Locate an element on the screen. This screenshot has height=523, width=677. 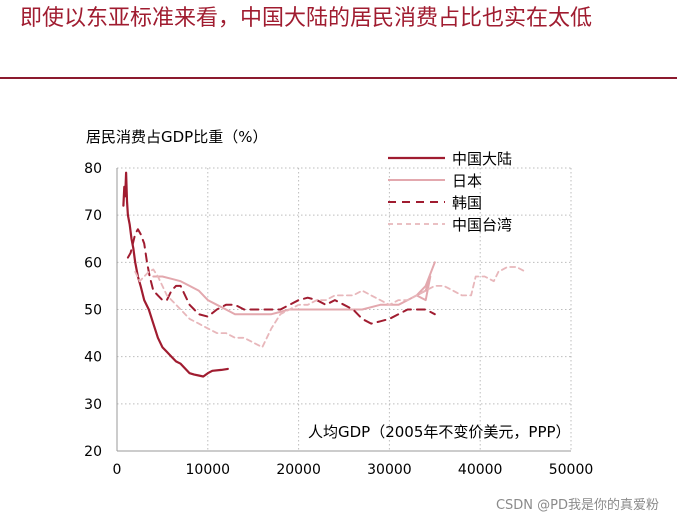
x-tick-label: 50000 is located at coordinates (571, 470).